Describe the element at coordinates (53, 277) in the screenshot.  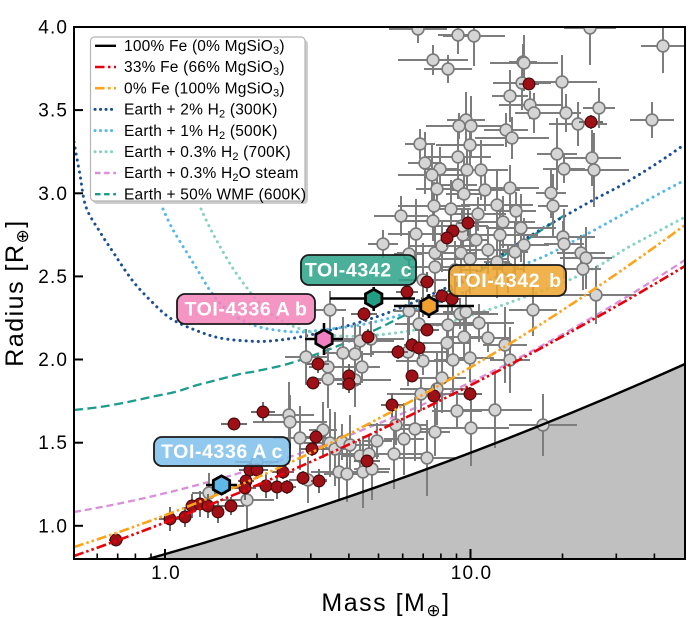
I see `svg-text: 2.5` at that location.